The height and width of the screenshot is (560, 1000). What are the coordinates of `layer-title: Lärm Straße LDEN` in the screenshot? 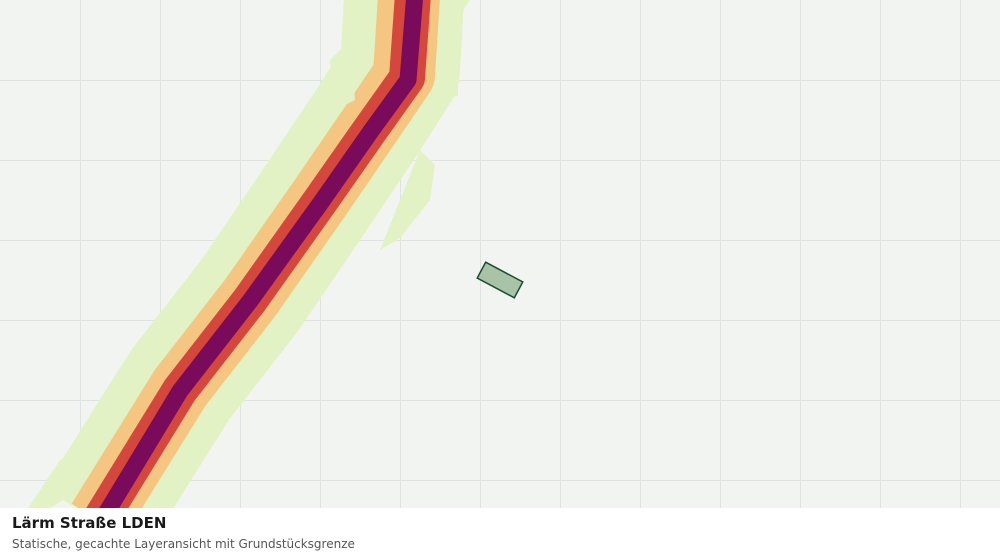 It's located at (89, 523).